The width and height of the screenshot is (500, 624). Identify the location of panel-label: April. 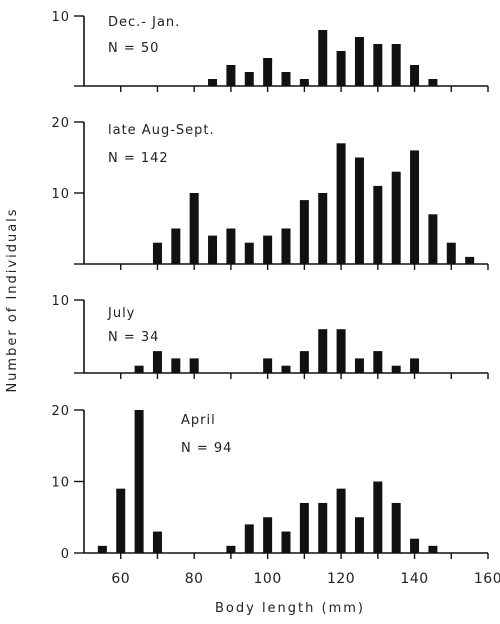
(198, 420).